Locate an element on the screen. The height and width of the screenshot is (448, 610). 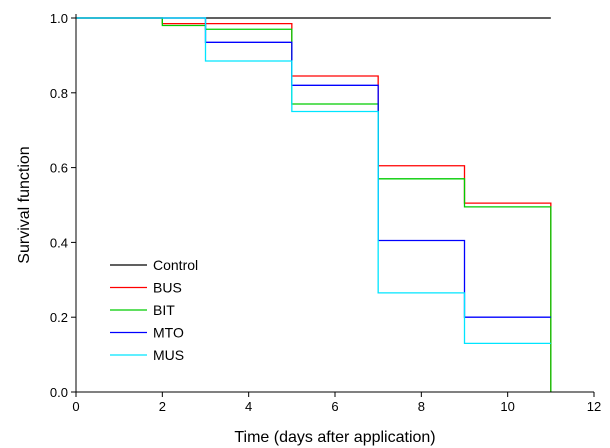
legend-label-mto: MTO is located at coordinates (168, 333).